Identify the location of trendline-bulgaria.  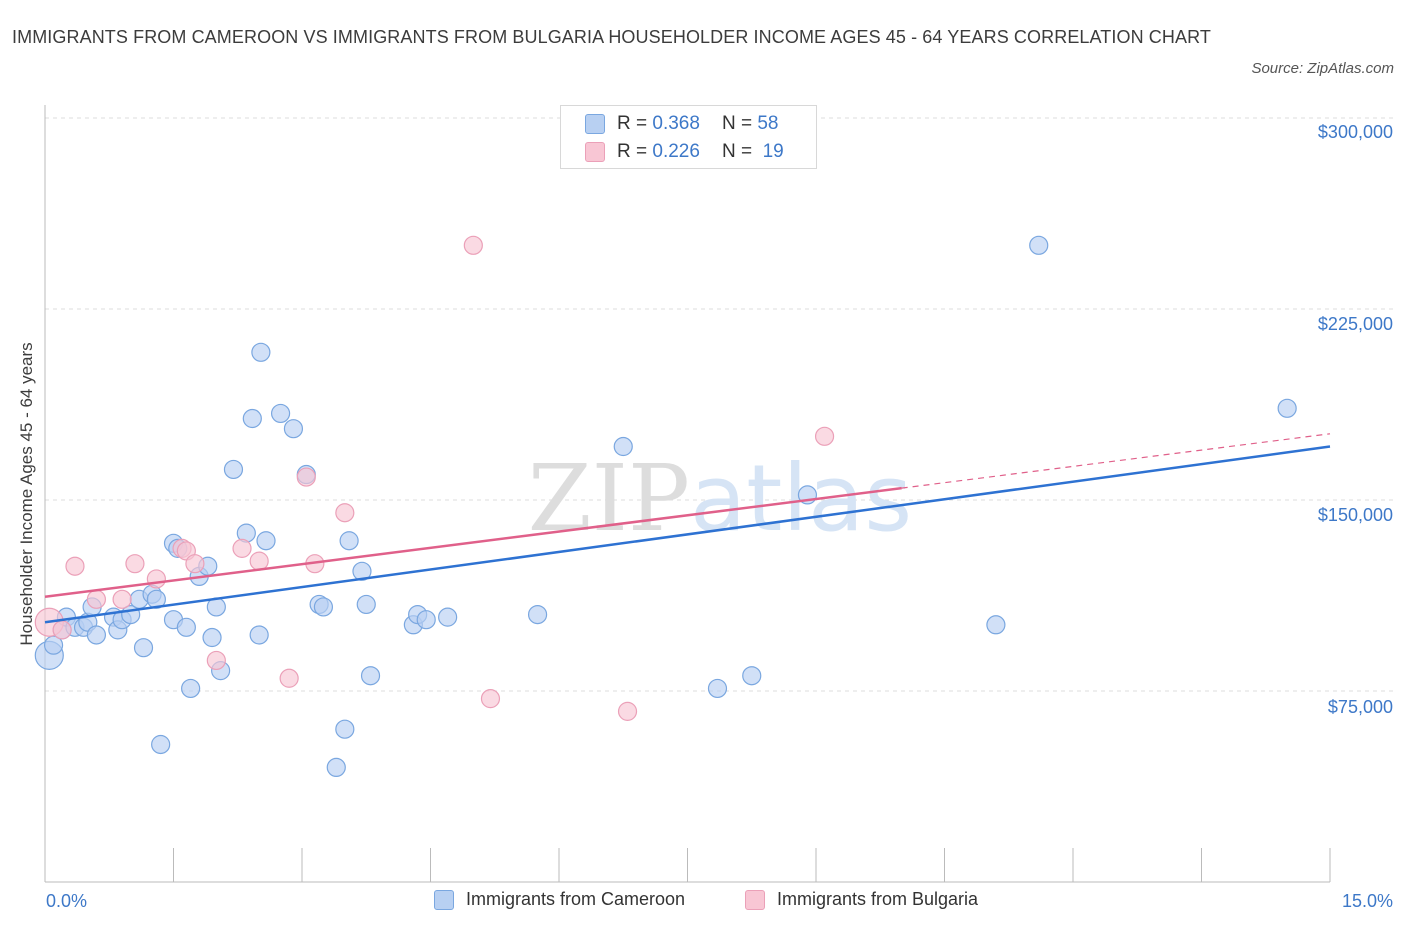
(473, 542).